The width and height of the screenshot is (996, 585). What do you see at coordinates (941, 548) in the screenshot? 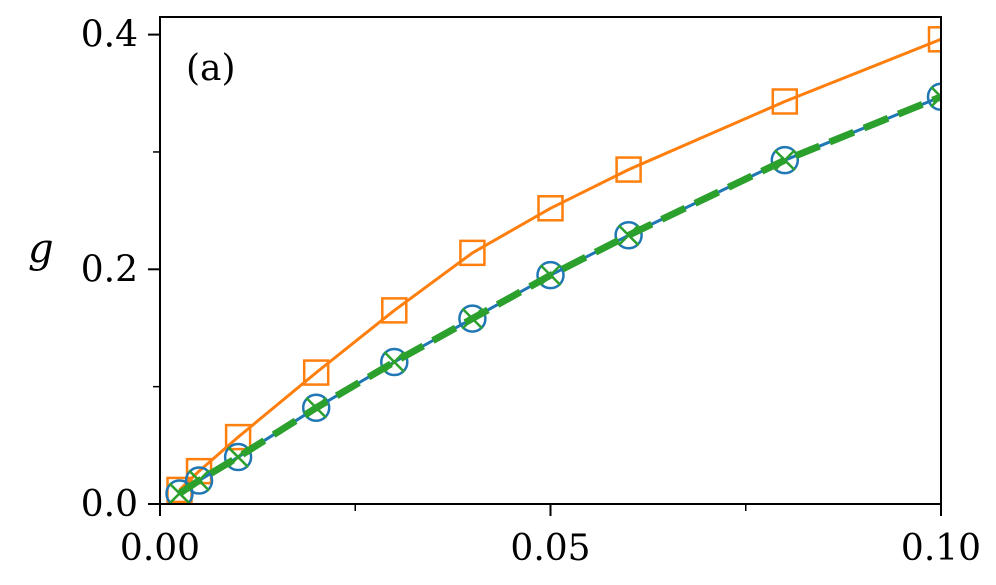
I see `x-tick-label: 0.10` at bounding box center [941, 548].